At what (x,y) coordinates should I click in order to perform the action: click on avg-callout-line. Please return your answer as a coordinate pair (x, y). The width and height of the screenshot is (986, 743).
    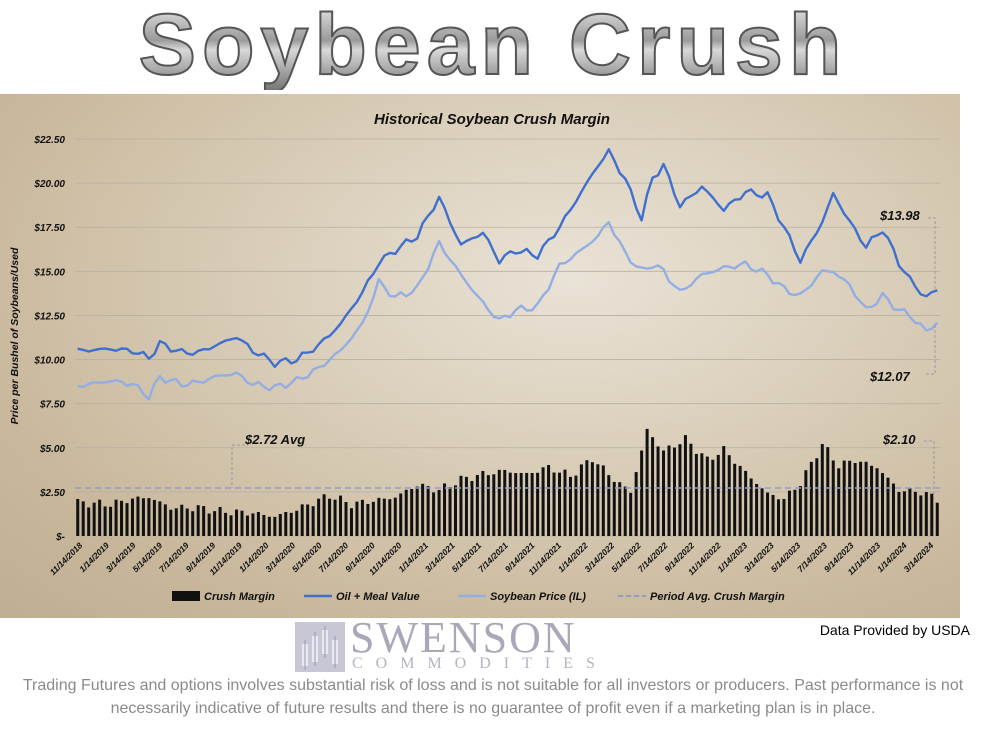
    Looking at the image, I should click on (238, 466).